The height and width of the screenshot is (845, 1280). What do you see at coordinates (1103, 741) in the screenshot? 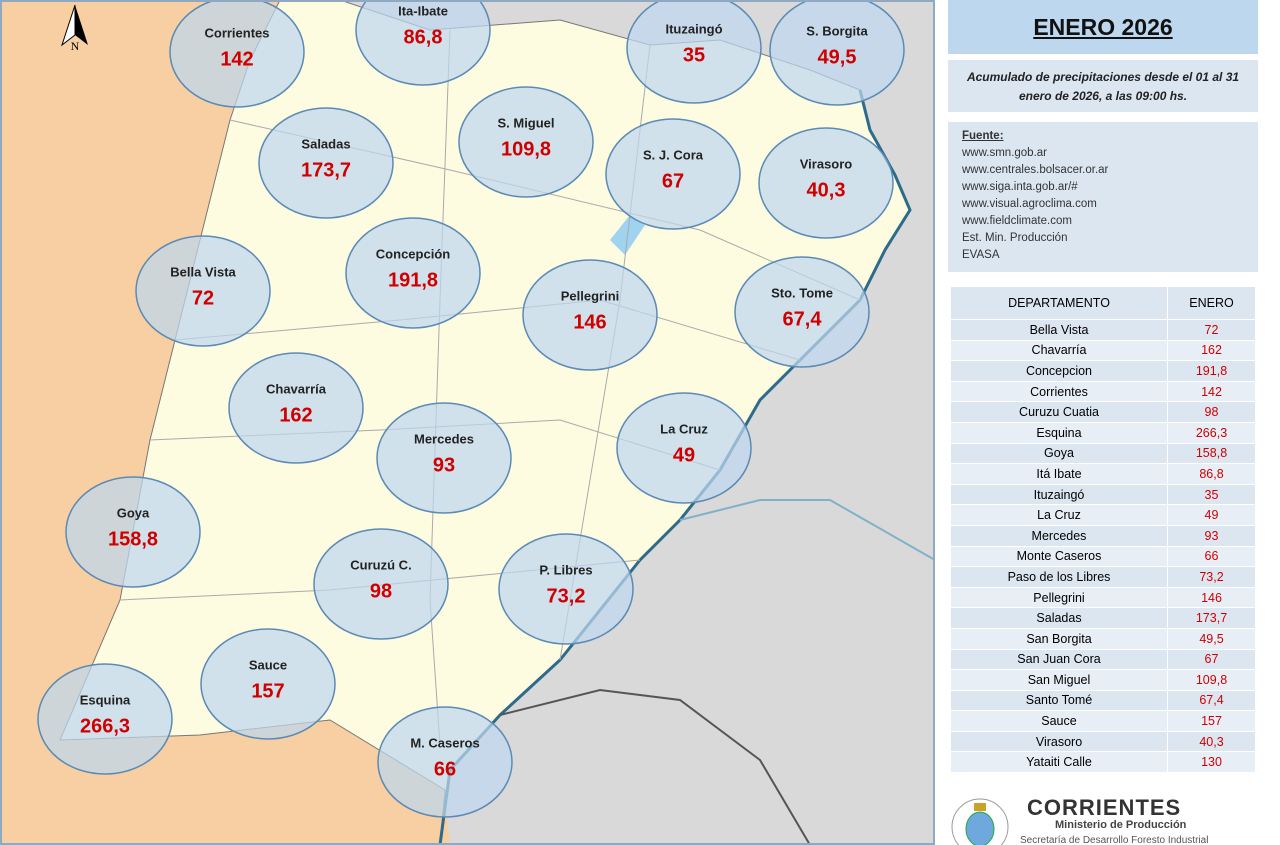
I see `table-row: Virasoro 40,3` at bounding box center [1103, 741].